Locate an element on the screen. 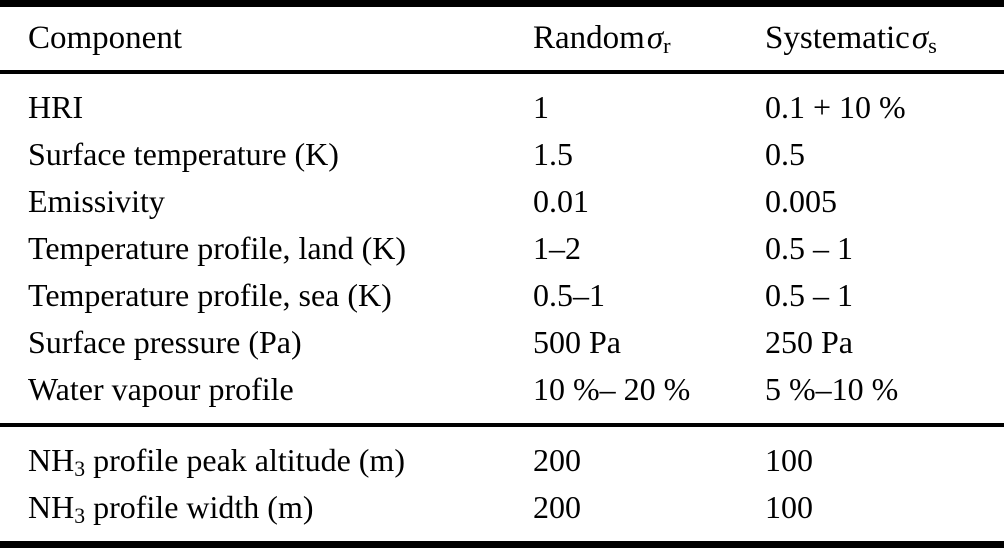 The height and width of the screenshot is (549, 1004). cell-systematic: 0.005 is located at coordinates (801, 201).